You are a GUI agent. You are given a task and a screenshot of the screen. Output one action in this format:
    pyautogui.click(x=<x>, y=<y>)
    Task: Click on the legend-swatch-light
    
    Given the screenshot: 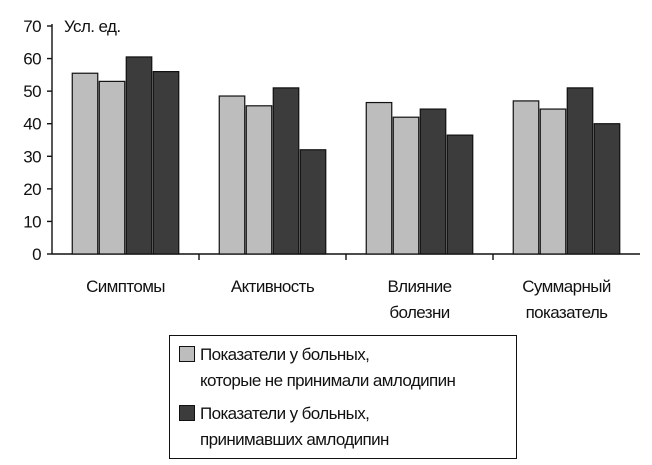 What is the action you would take?
    pyautogui.click(x=187, y=354)
    